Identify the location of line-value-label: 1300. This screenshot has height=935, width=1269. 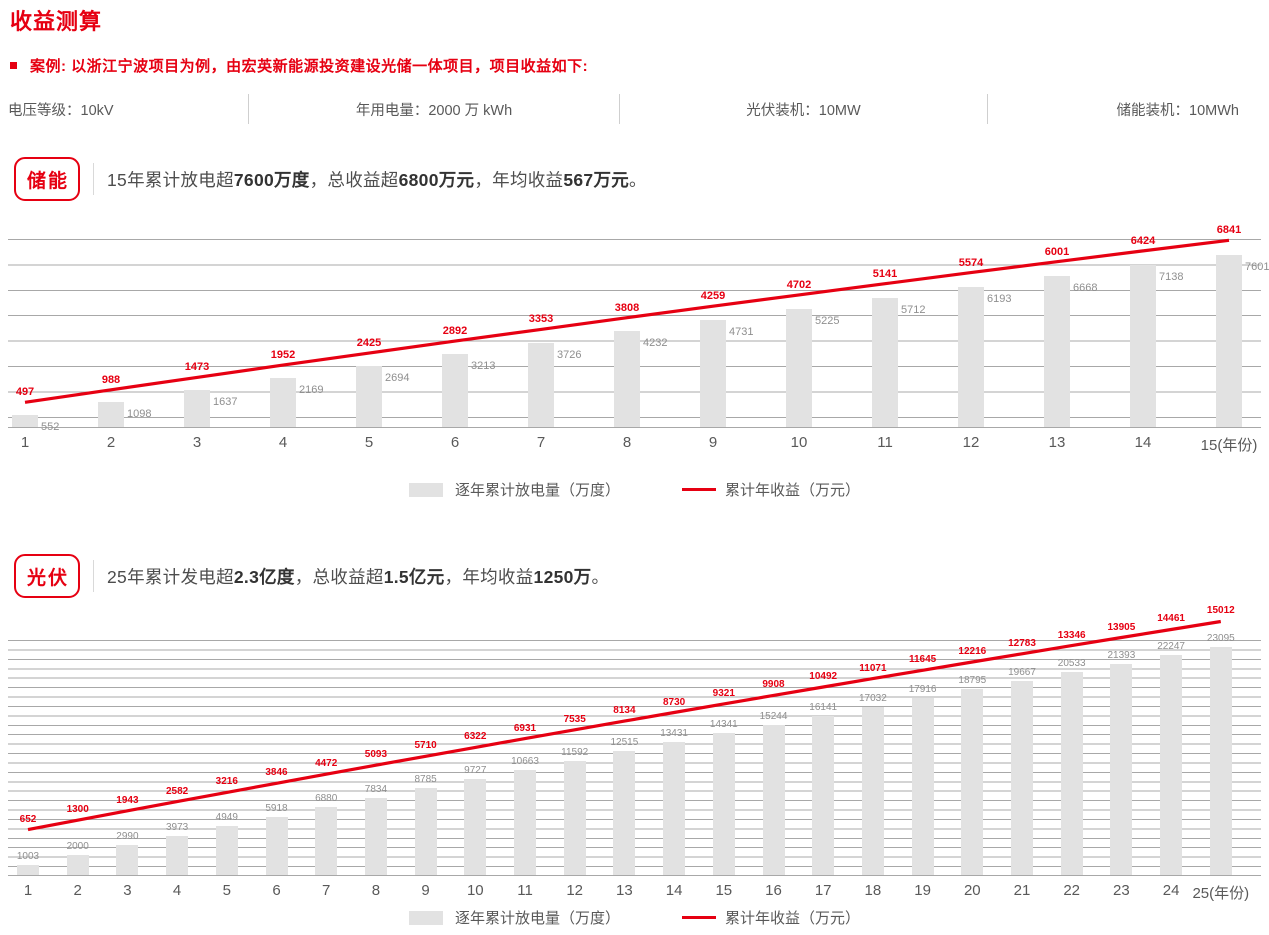
(77, 810).